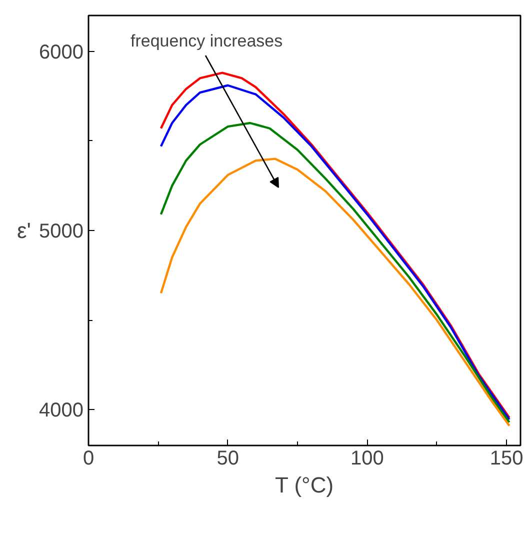 This screenshot has height=538, width=532. I want to click on x-tick-label: 0, so click(88, 459).